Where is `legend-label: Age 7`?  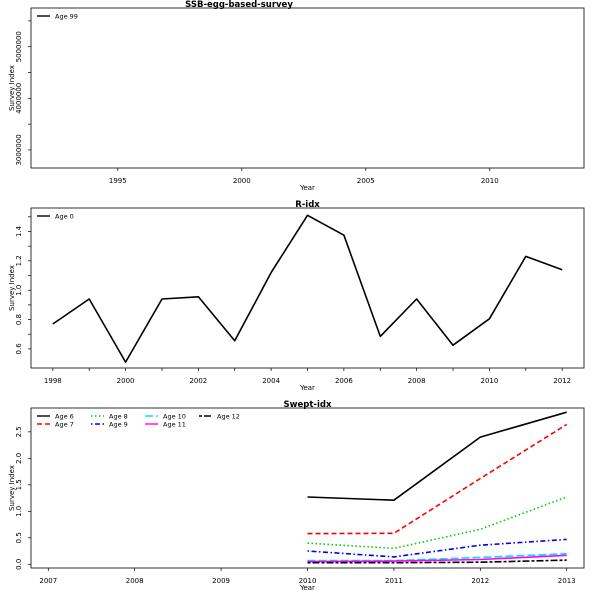
legend-label: Age 7 is located at coordinates (64, 425).